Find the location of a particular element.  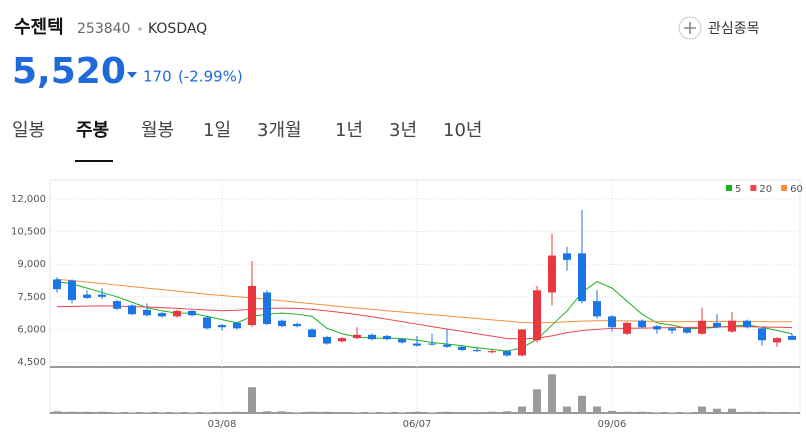

tab: 3년 is located at coordinates (403, 130).